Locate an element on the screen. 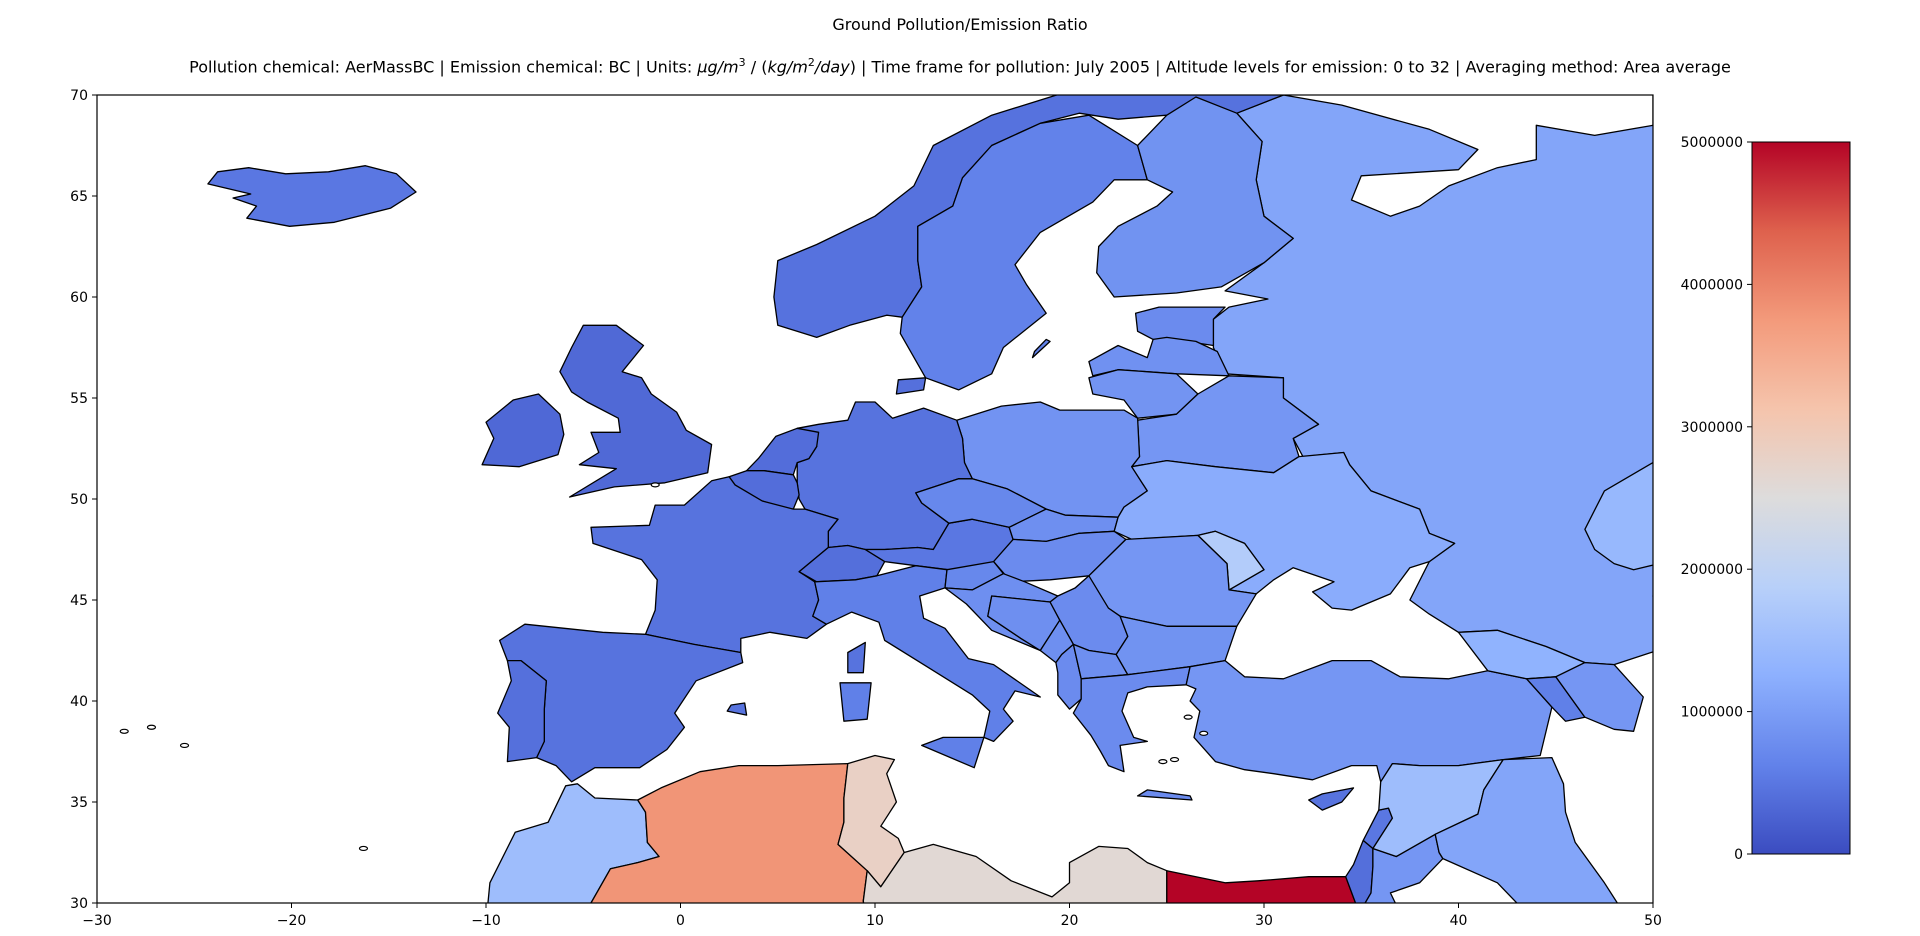 Image resolution: width=1920 pixels, height=936 pixels. y-axis: 30 35 40 45 50 55 60 65 70 is located at coordinates (83, 500).